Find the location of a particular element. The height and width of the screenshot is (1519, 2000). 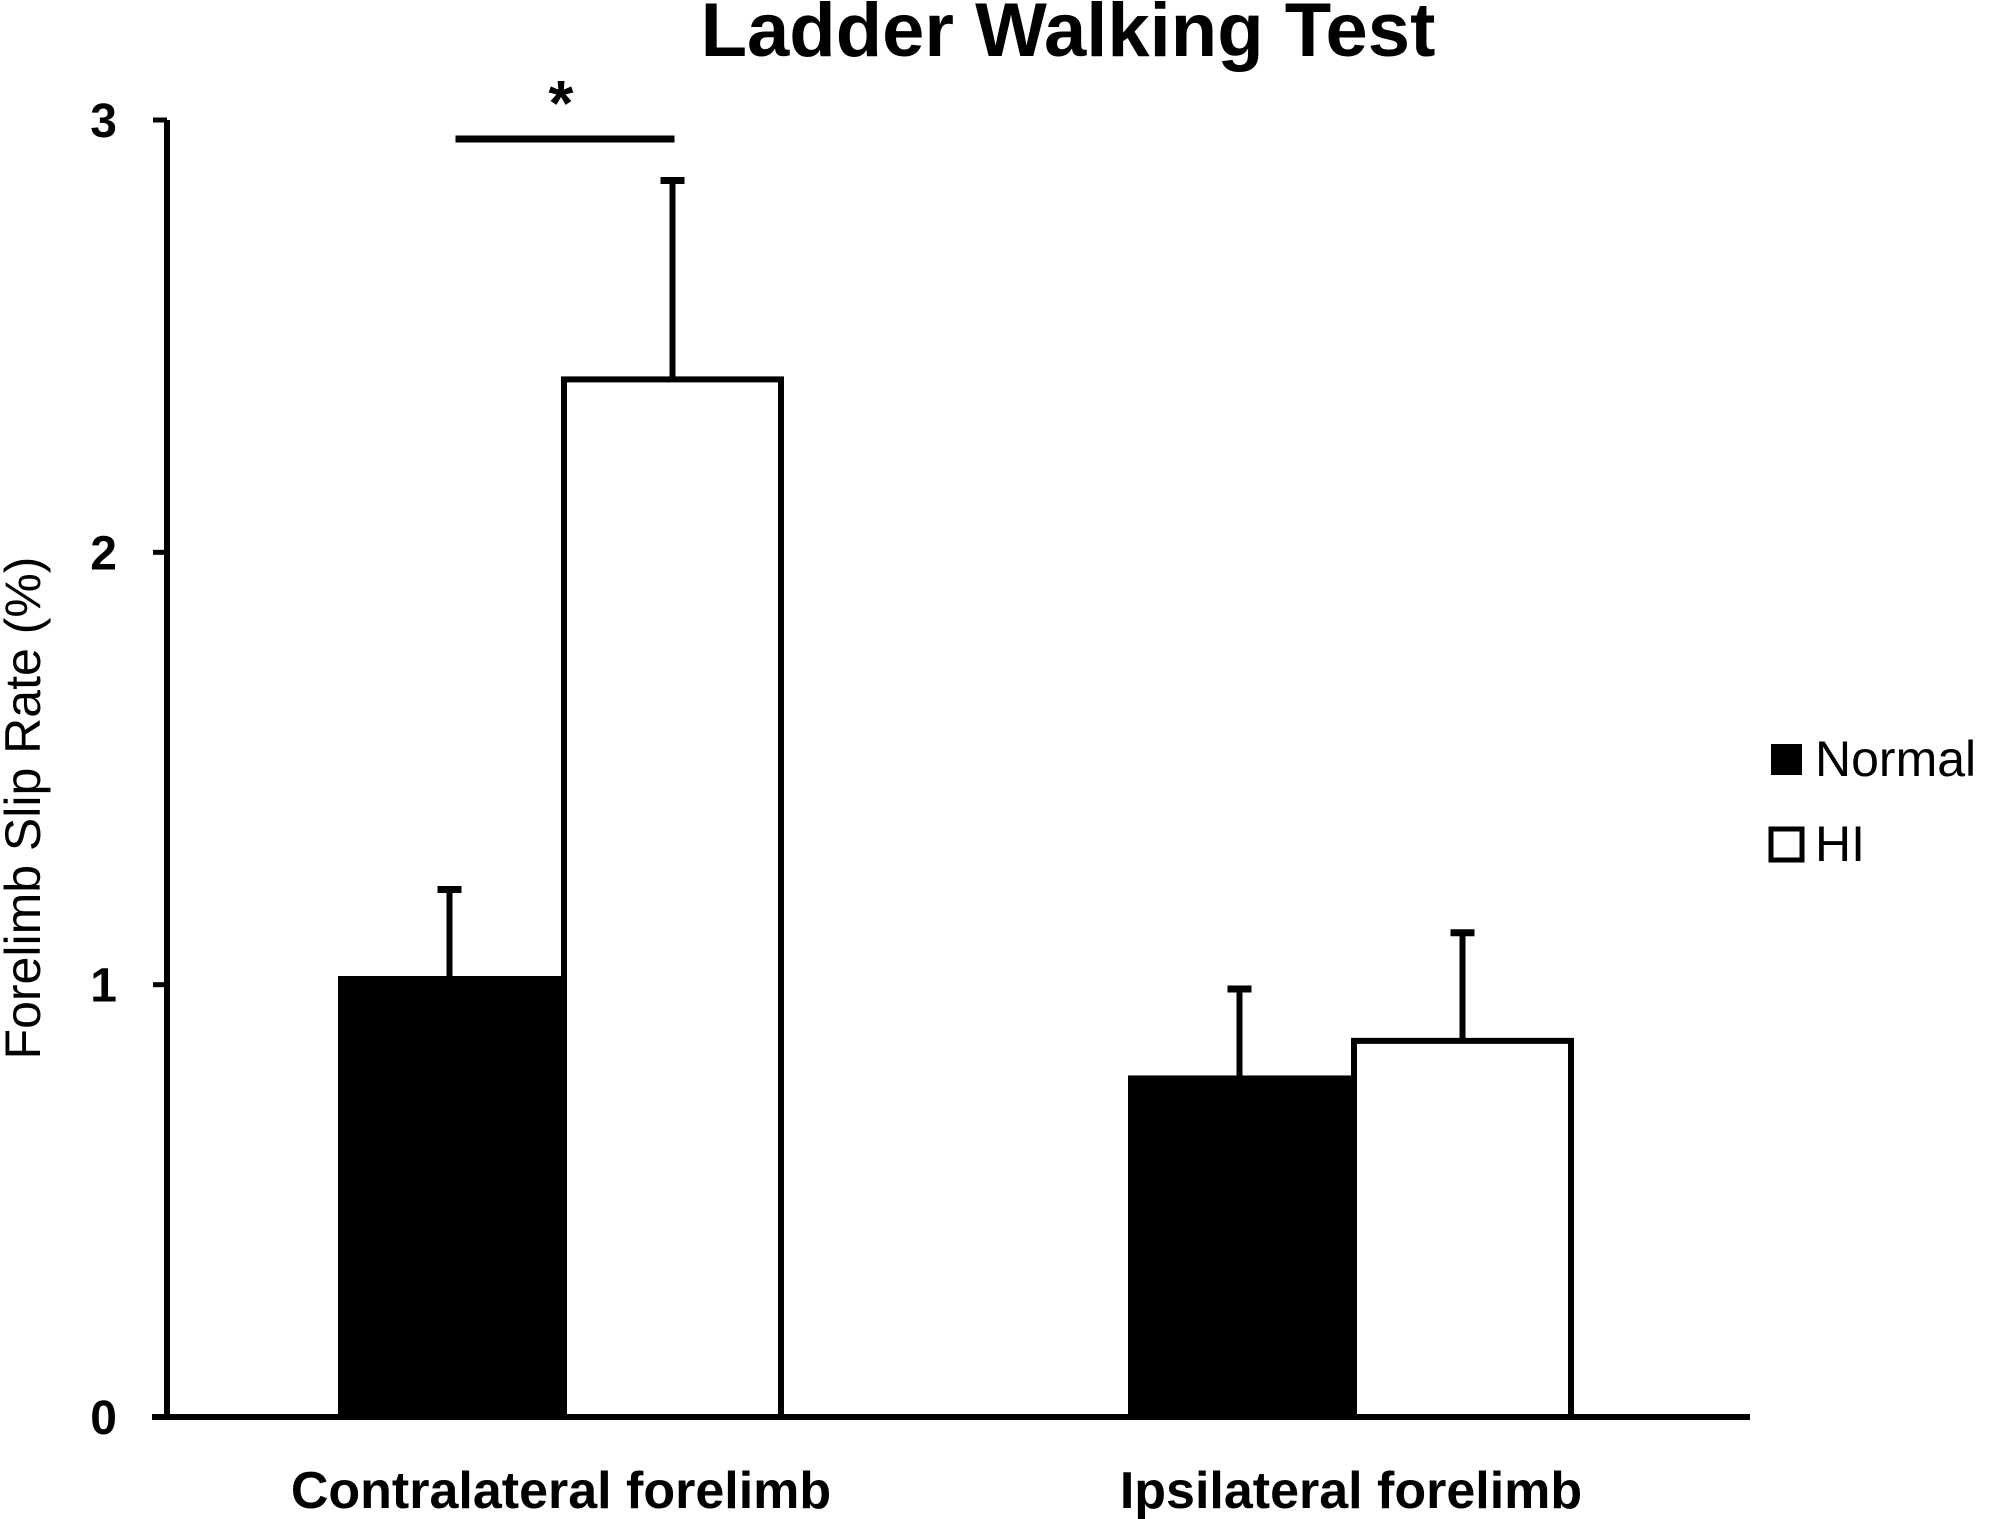

y-tick-label: 1 is located at coordinates (103, 986).